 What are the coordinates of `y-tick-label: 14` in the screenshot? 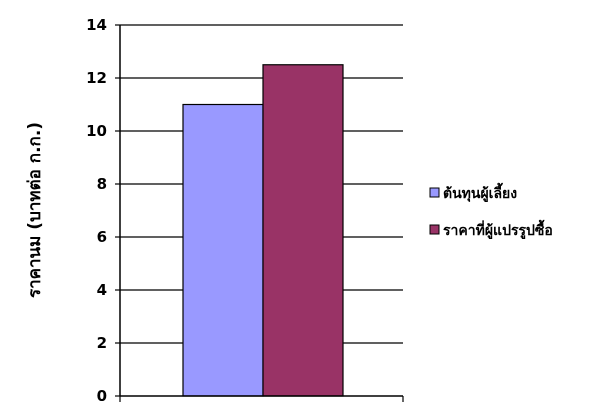 It's located at (96, 25).